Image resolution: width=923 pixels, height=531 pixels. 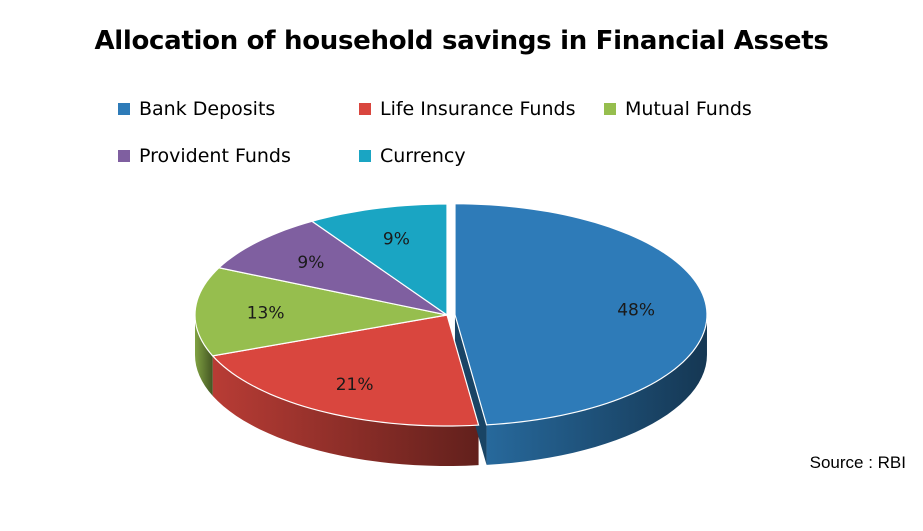 What do you see at coordinates (396, 239) in the screenshot?
I see `data-label-currency: 9%` at bounding box center [396, 239].